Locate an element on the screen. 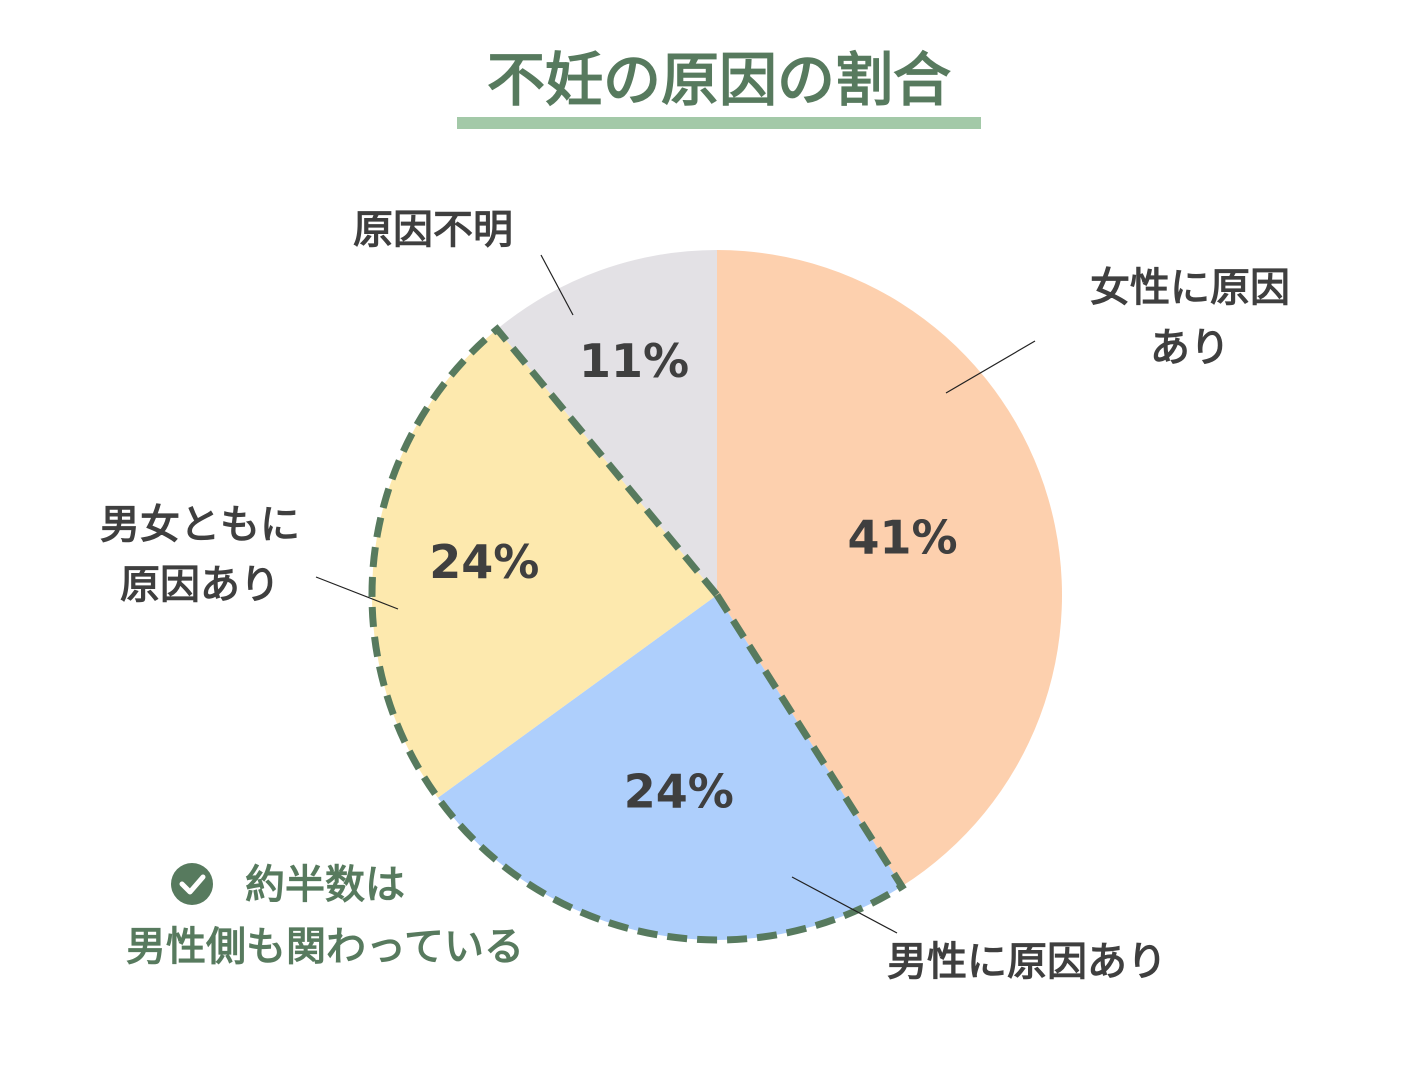  annotation: 約半数は 男性側も関わっている is located at coordinates (325, 916).